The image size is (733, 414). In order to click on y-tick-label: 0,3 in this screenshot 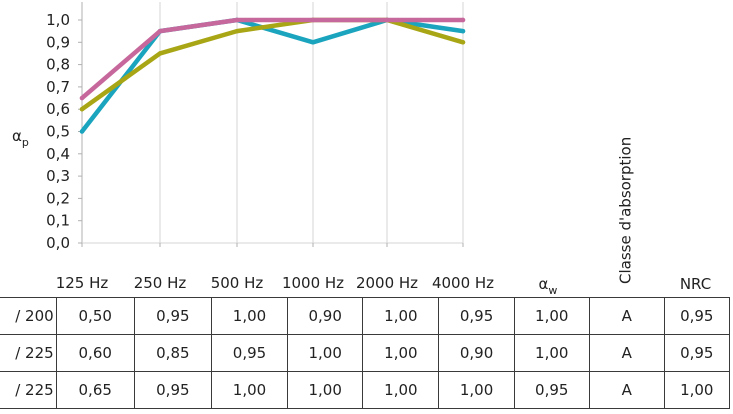, I will do `click(58, 176)`.